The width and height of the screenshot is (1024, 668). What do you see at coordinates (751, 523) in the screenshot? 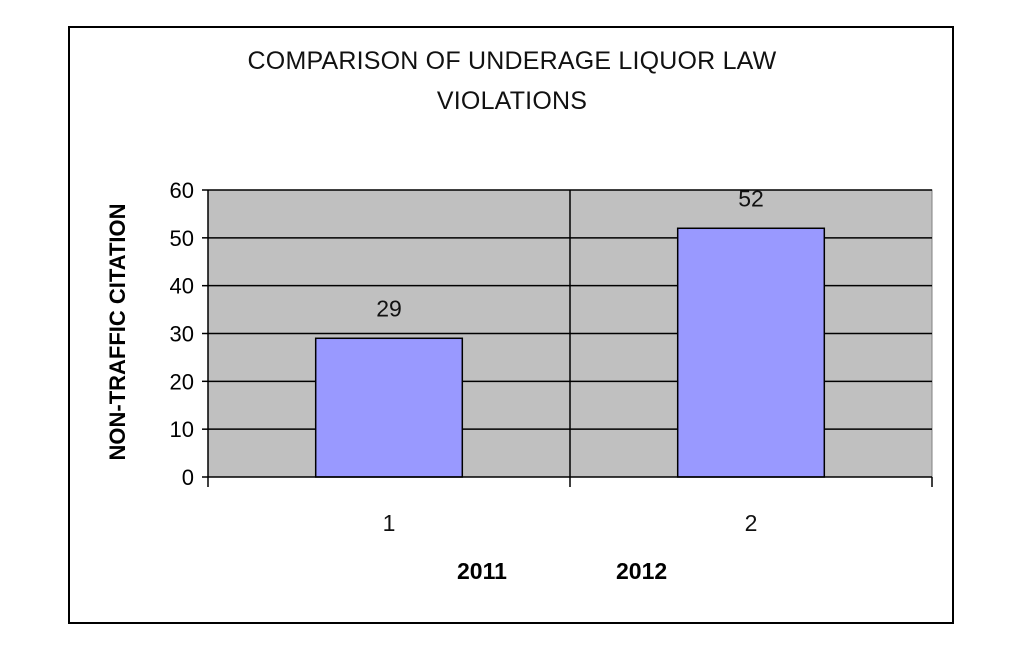
I see `x-tick-label-2: 2` at bounding box center [751, 523].